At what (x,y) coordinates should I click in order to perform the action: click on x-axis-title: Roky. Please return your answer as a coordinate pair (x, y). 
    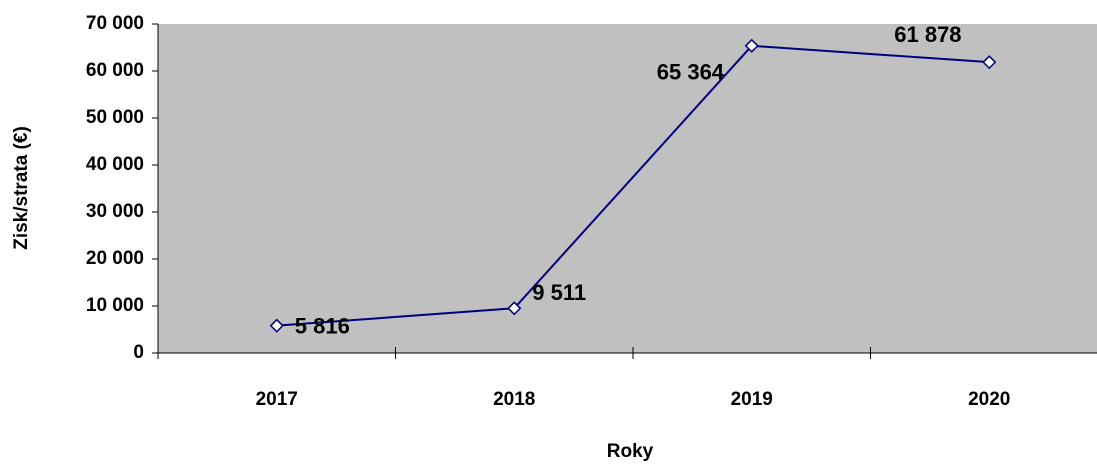
    Looking at the image, I should click on (630, 451).